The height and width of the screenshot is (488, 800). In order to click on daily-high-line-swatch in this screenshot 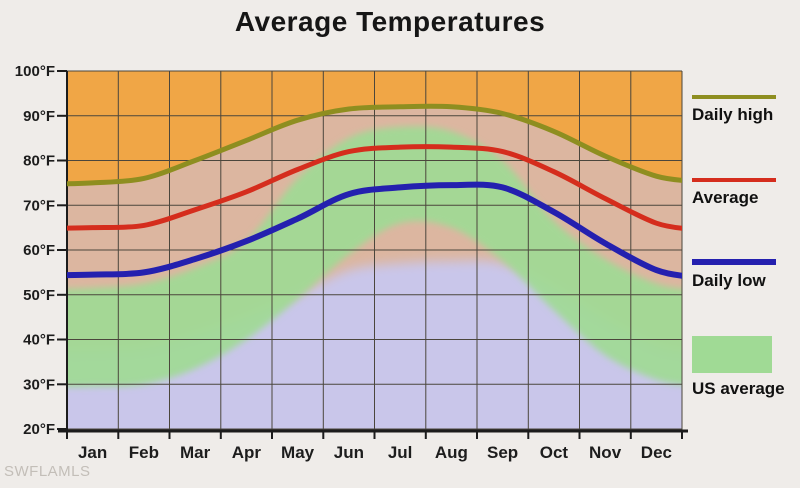, I will do `click(734, 97)`.